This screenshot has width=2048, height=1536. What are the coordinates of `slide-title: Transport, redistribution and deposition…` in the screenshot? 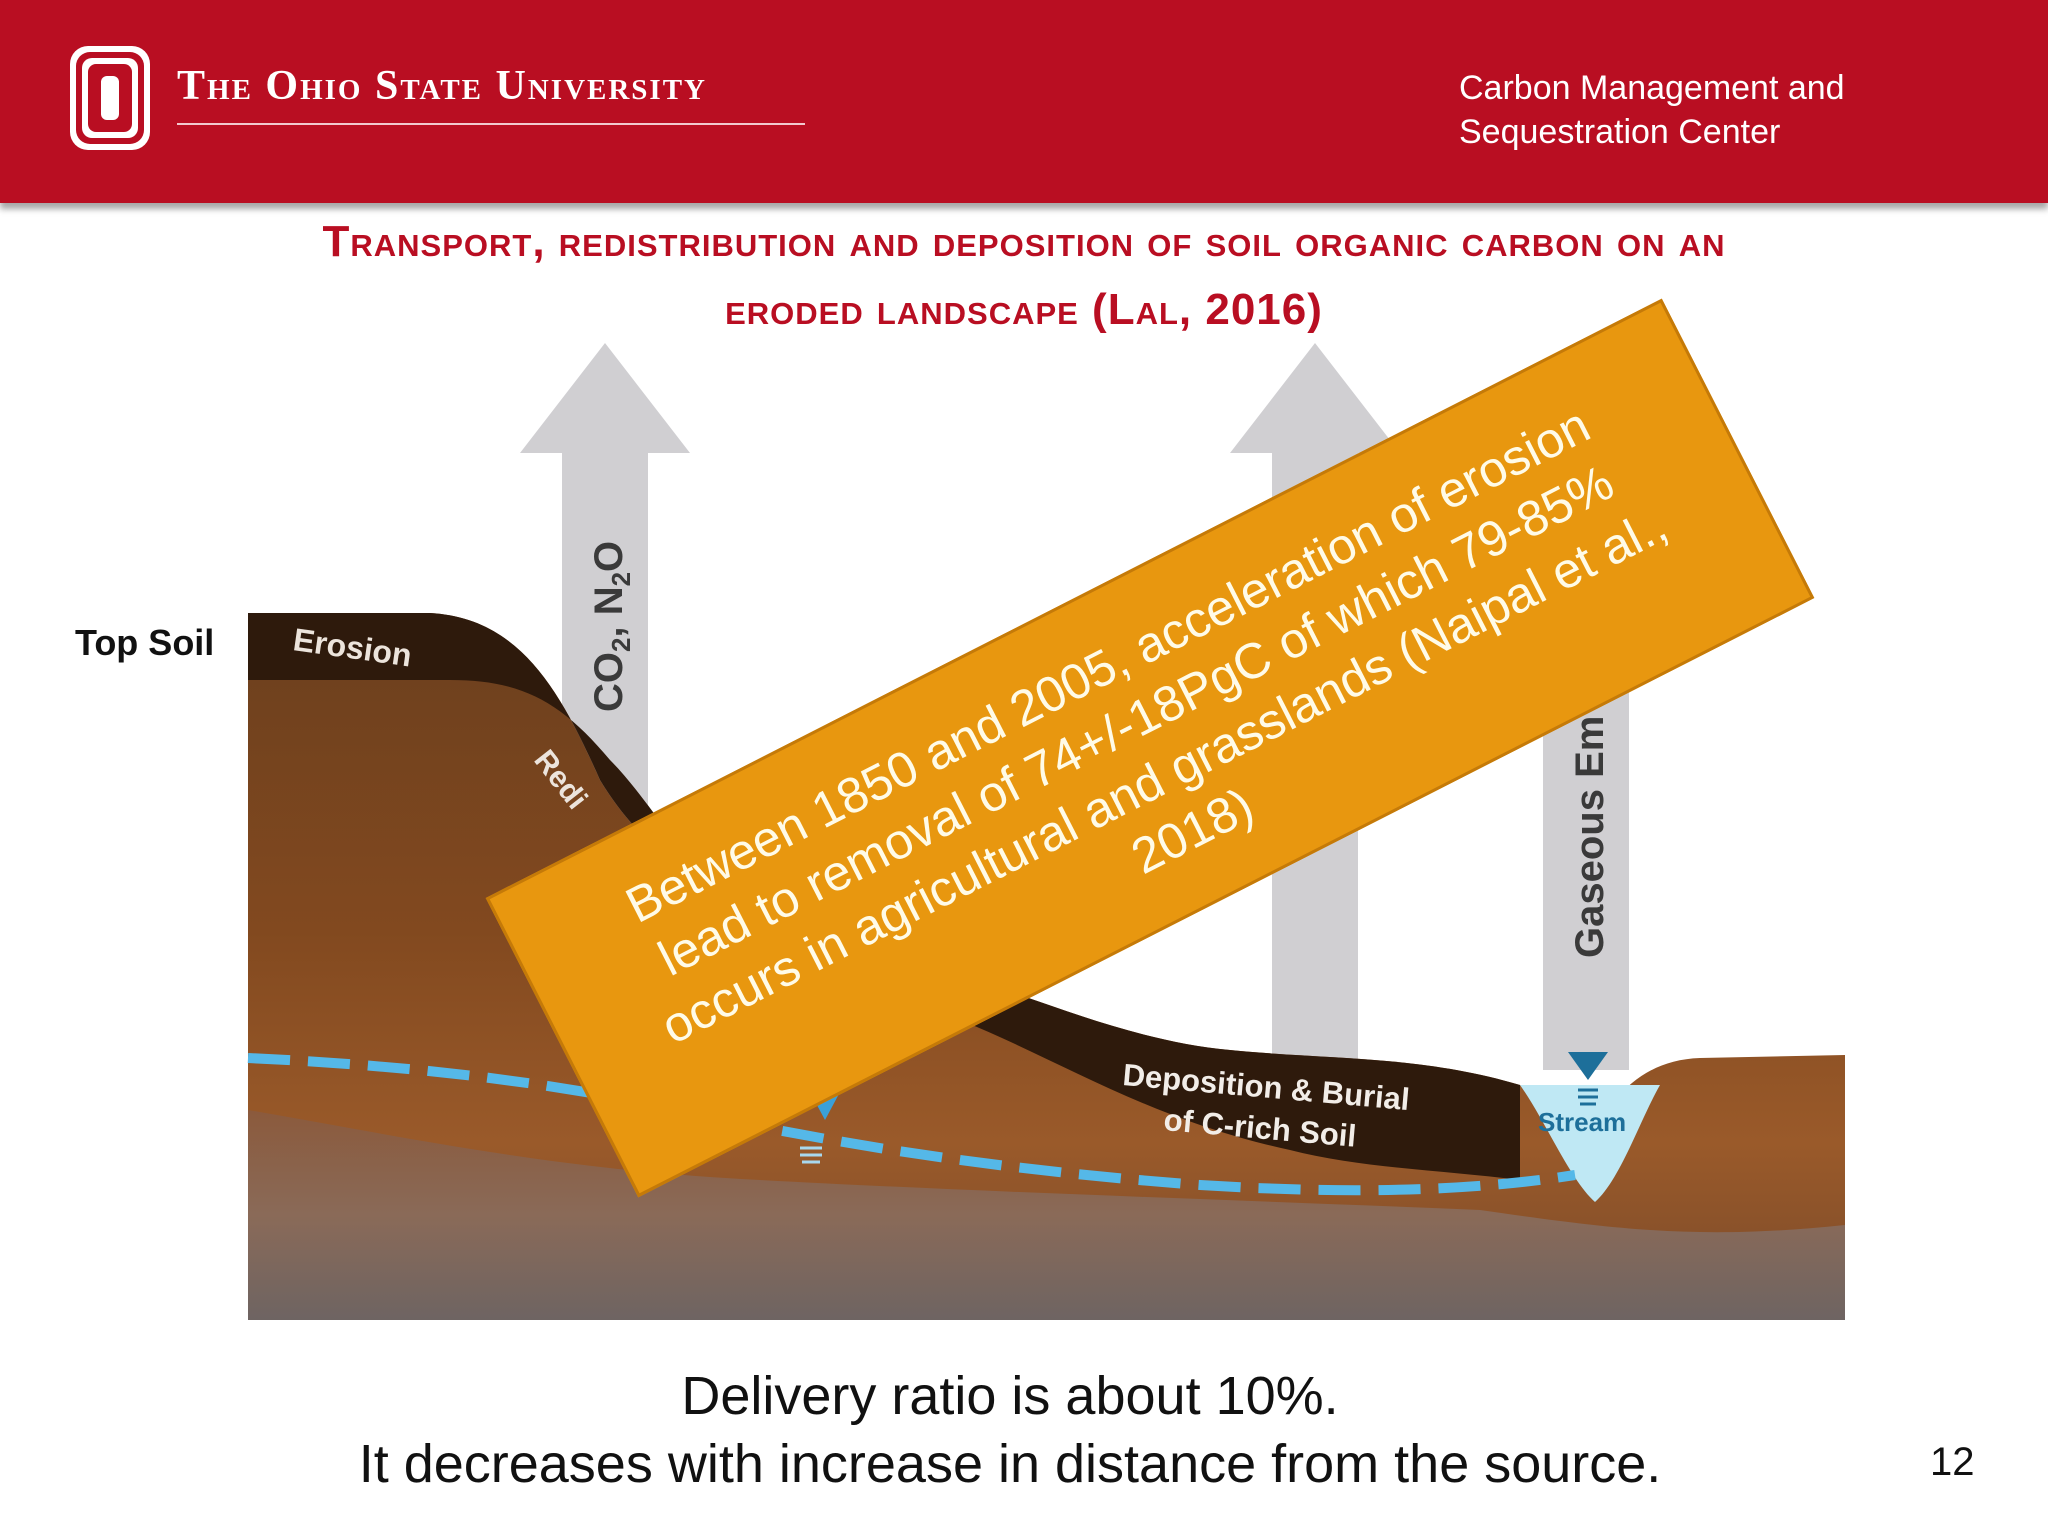 It's located at (1024, 276).